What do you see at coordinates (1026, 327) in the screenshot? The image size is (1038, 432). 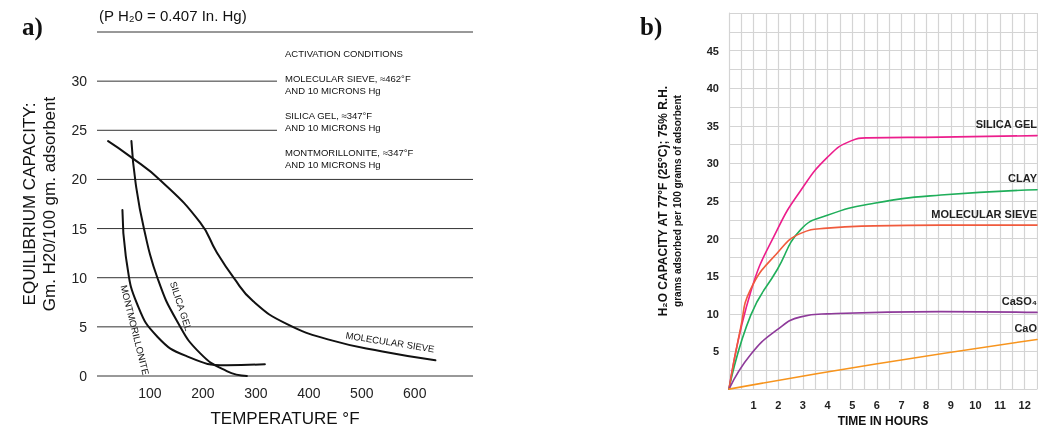 I see `series-label: CaO` at bounding box center [1026, 327].